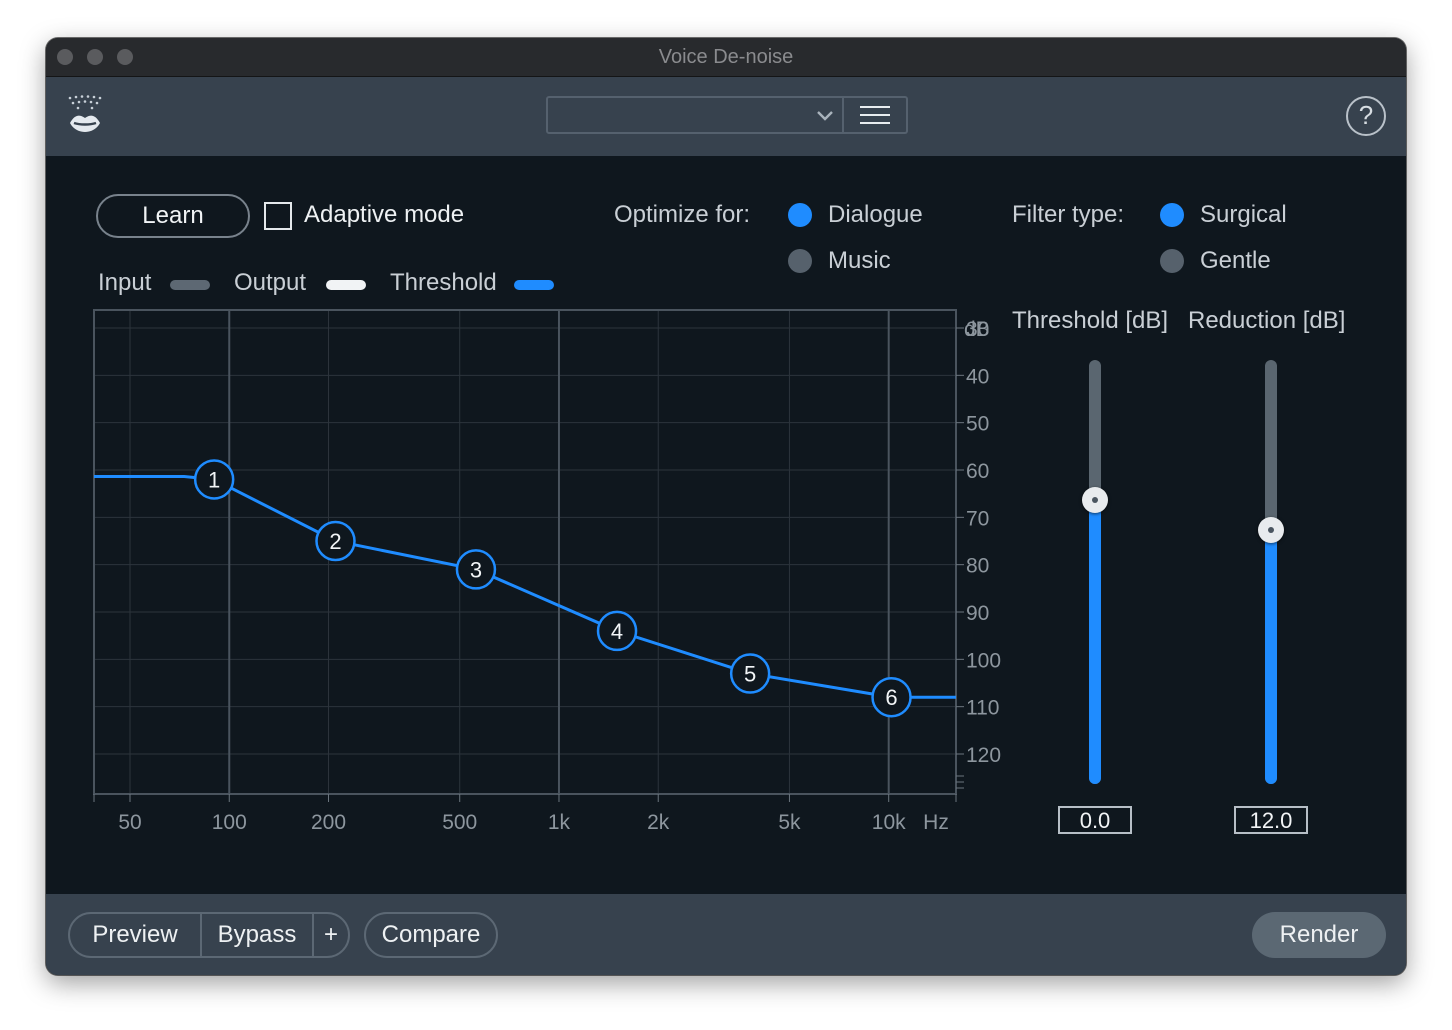  I want to click on freq-tick-label: 1k, so click(559, 822).